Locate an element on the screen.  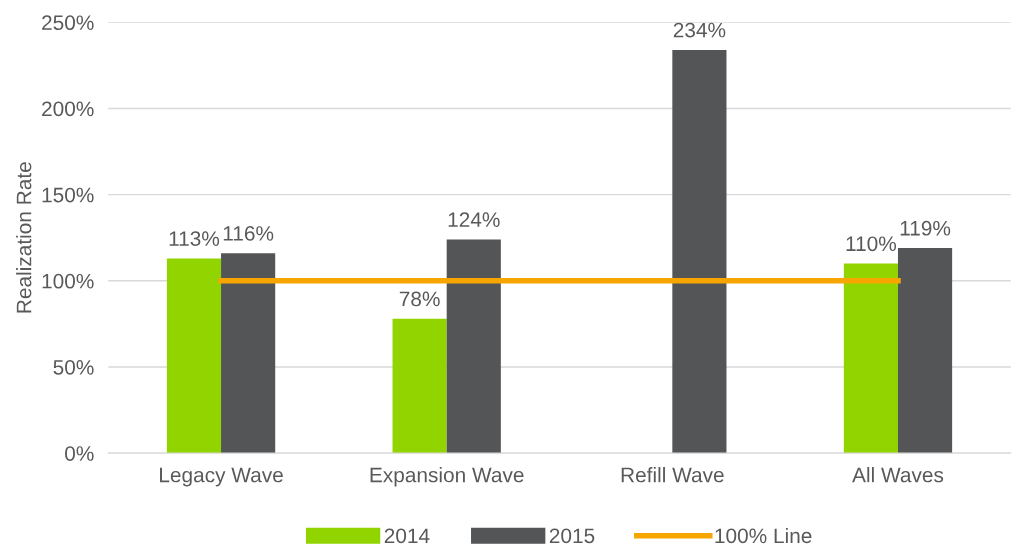
data-label: 116% is located at coordinates (248, 233).